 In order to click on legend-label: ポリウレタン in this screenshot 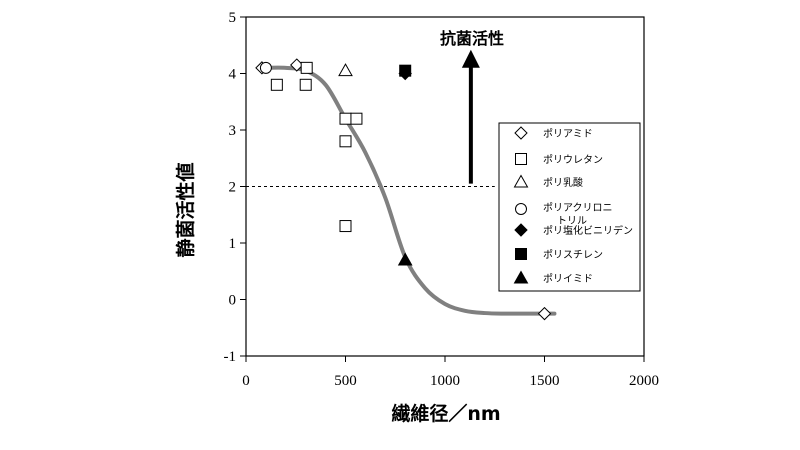, I will do `click(573, 160)`.